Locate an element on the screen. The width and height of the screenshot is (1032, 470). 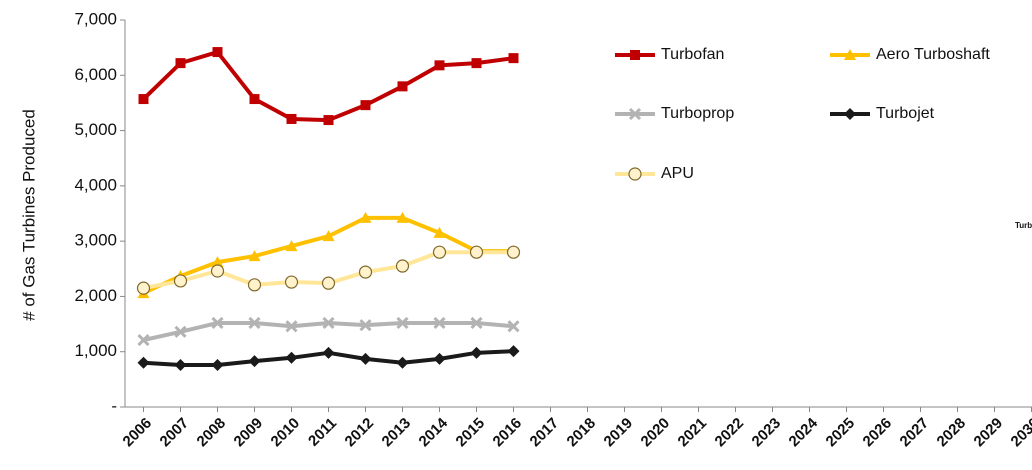
x-tick-label: 2030 is located at coordinates (1020, 433).